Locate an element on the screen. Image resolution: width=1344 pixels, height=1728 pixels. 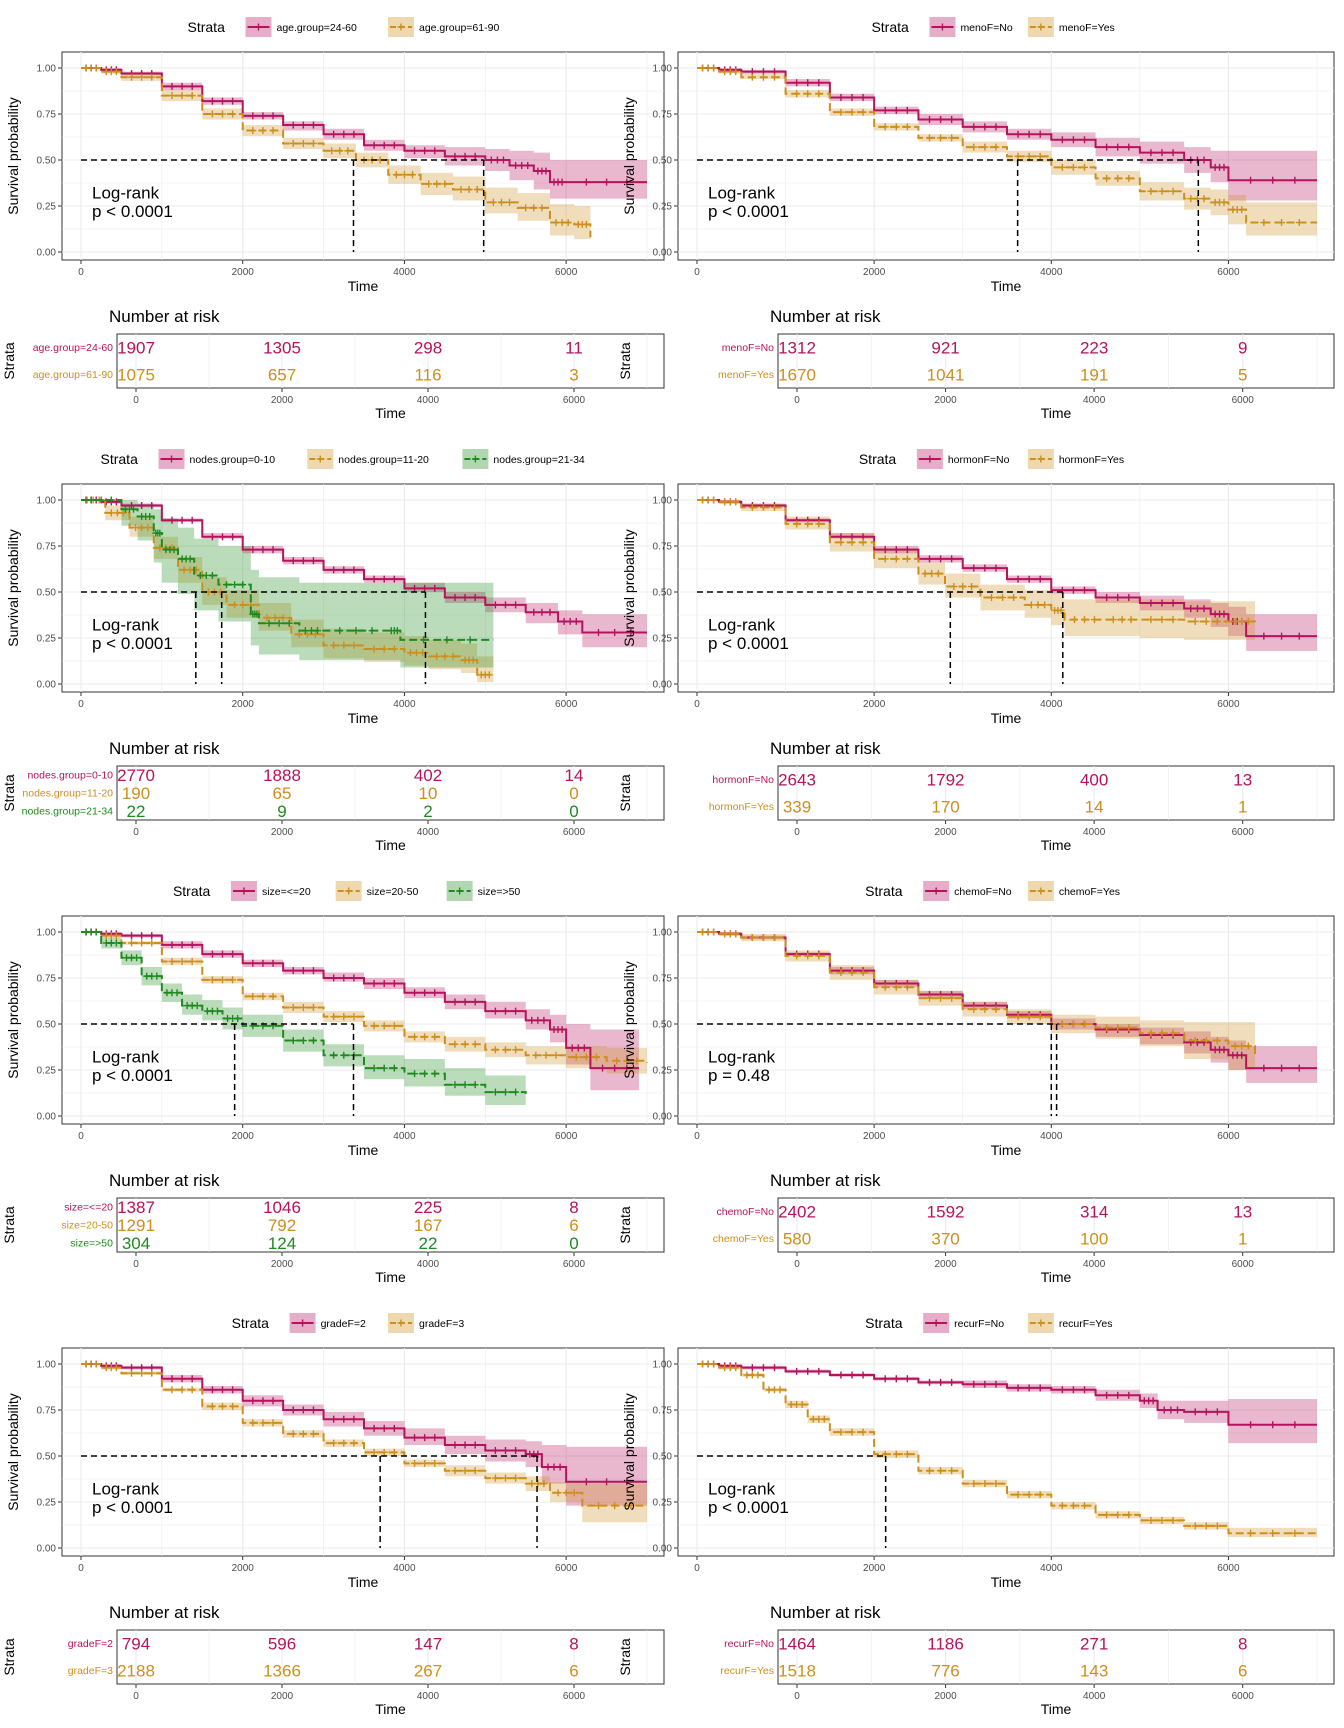
risk-count: 9 is located at coordinates (281, 811).